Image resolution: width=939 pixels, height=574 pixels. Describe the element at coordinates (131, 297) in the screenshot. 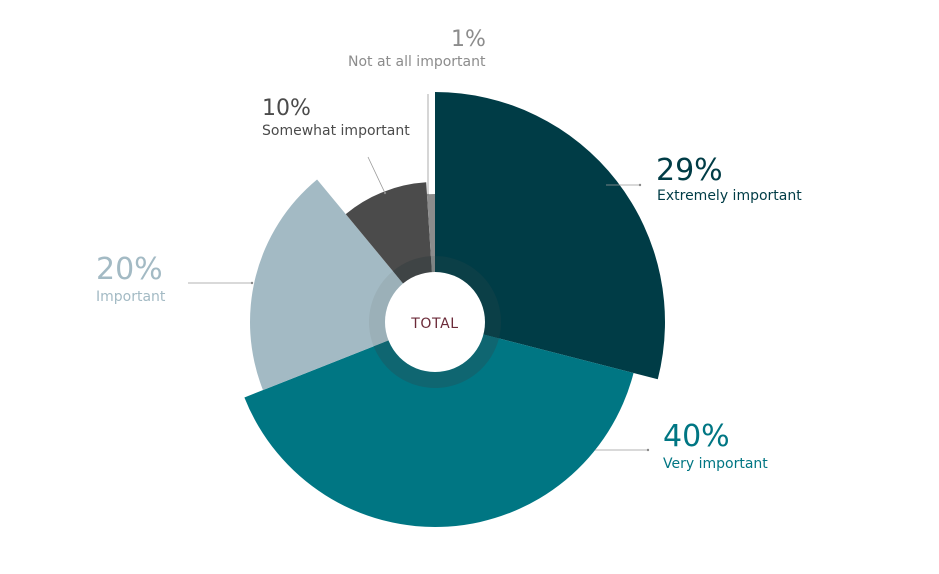

I see `category-label-important: Important` at that location.